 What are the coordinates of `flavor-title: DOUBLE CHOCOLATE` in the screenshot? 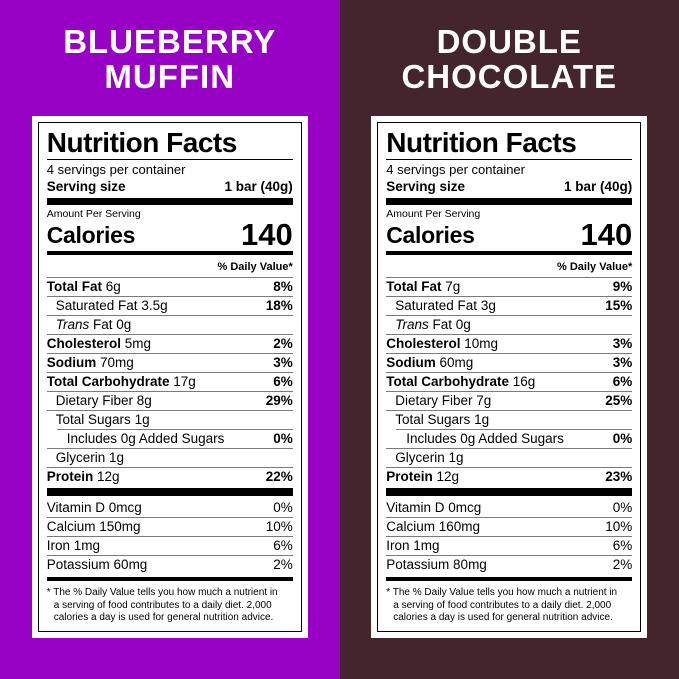 It's located at (509, 59).